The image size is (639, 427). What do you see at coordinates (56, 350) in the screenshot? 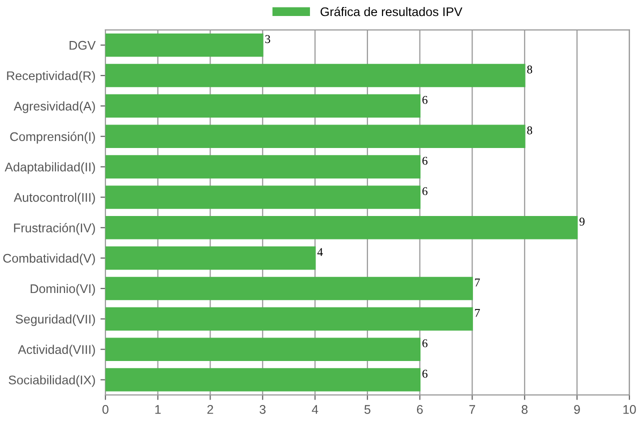
I see `y-tick-label: Actividad(VIII)` at bounding box center [56, 350].